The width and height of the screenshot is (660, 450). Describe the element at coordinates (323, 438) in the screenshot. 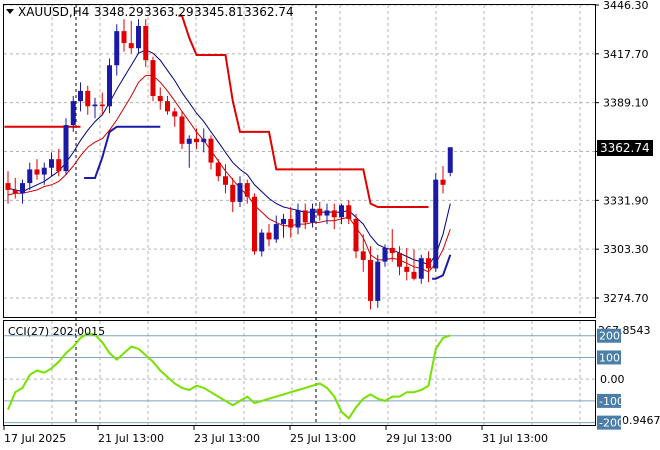

I see `time-label: 25 Jul 13:00` at that location.